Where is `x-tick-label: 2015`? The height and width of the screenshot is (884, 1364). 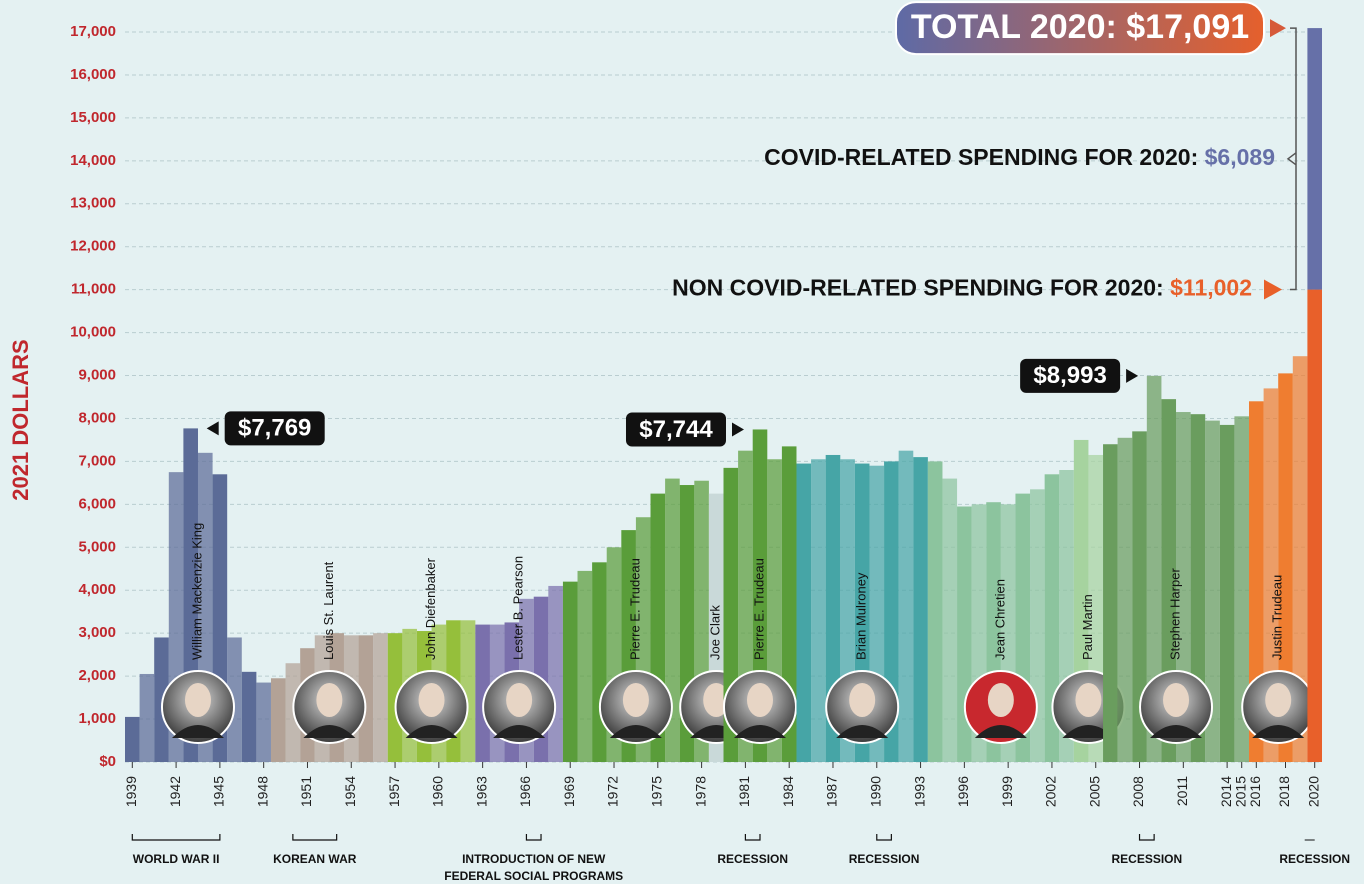
x-tick-label: 2015 is located at coordinates (1240, 791).